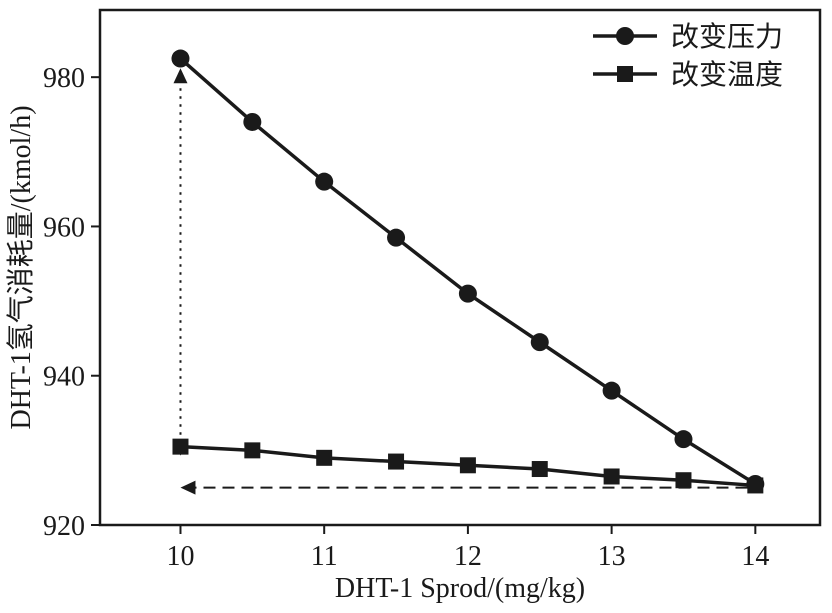 Image resolution: width=832 pixels, height=613 pixels. What do you see at coordinates (64, 377) in the screenshot?
I see `y-tick-label: 940` at bounding box center [64, 377].